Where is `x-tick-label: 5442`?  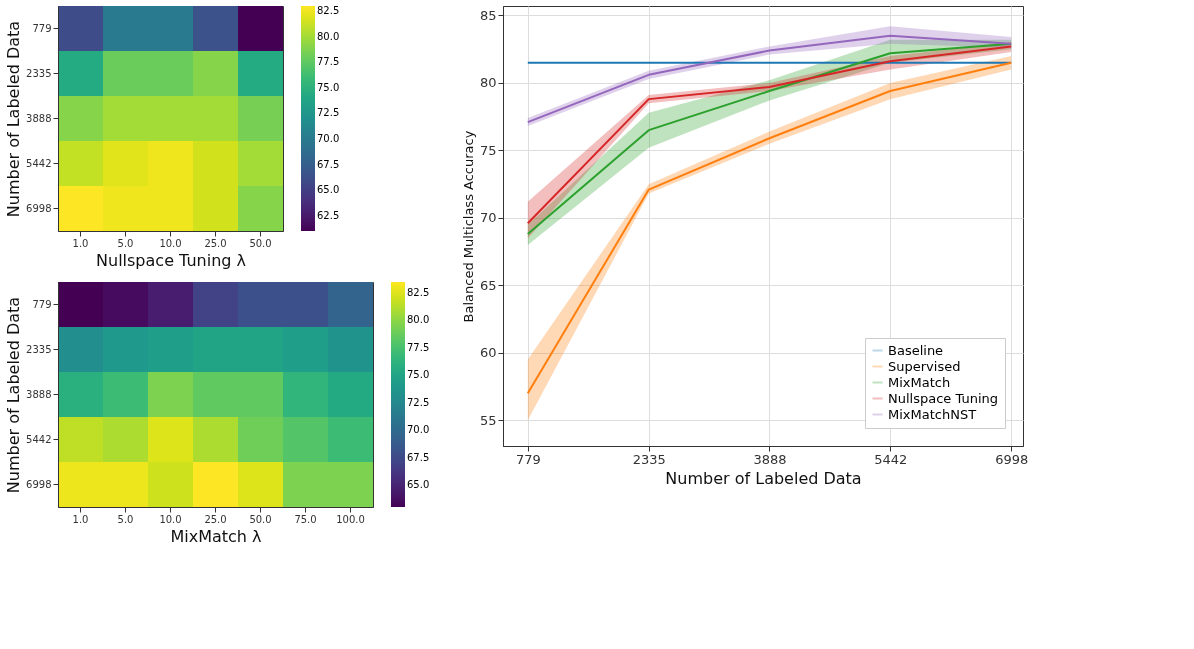 x-tick-label: 5442 is located at coordinates (891, 459).